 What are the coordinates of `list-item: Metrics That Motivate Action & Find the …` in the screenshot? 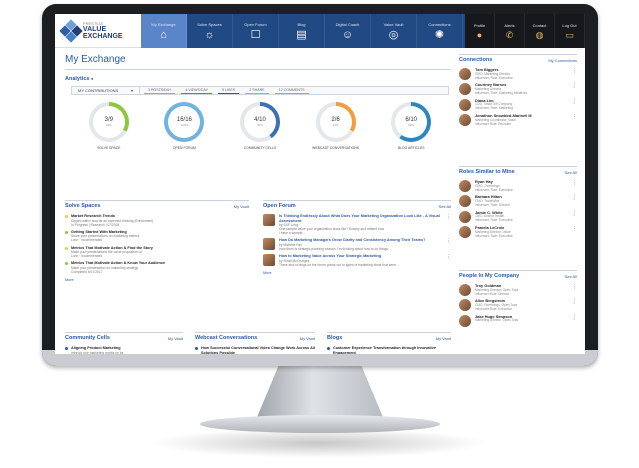 It's located at (157, 252).